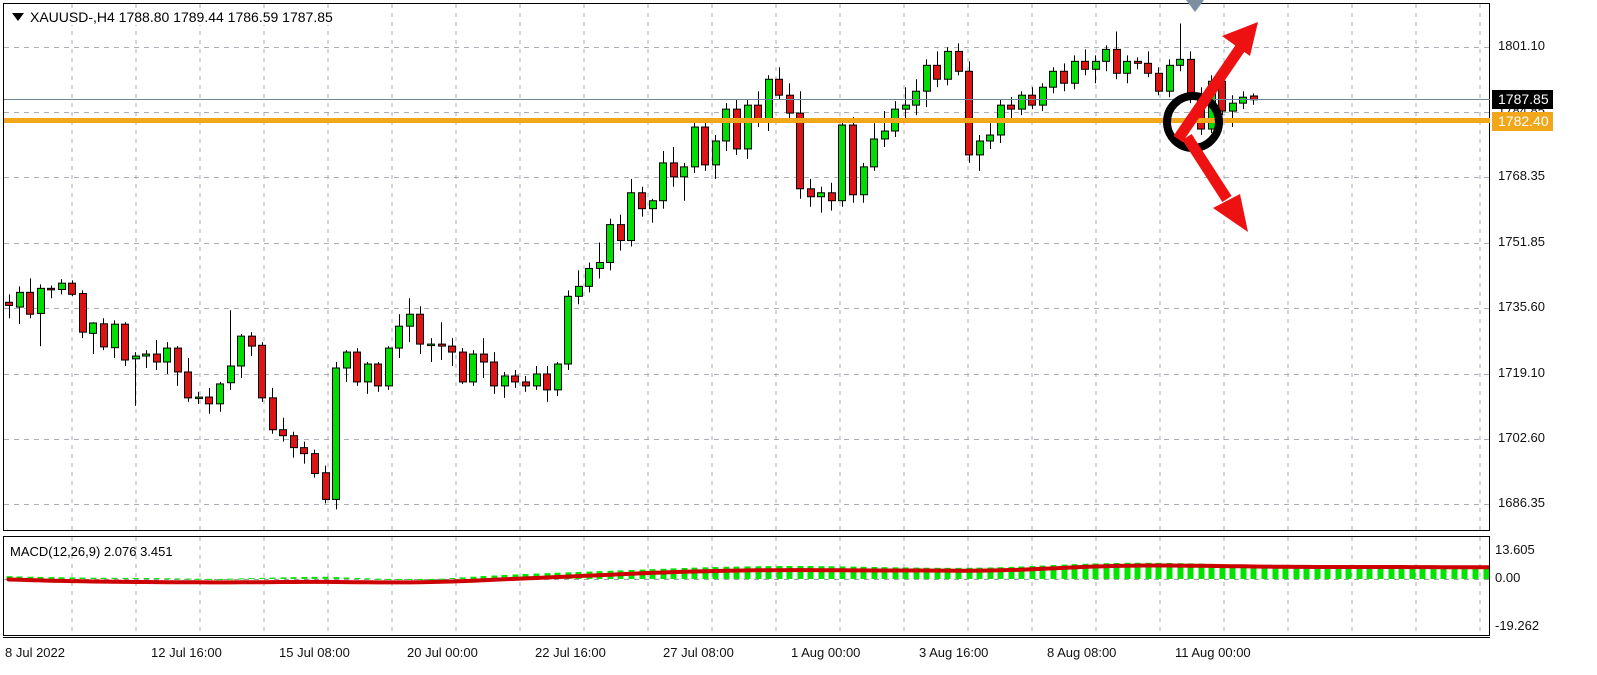 This screenshot has width=1597, height=675. I want to click on macd-panel, so click(746, 586).